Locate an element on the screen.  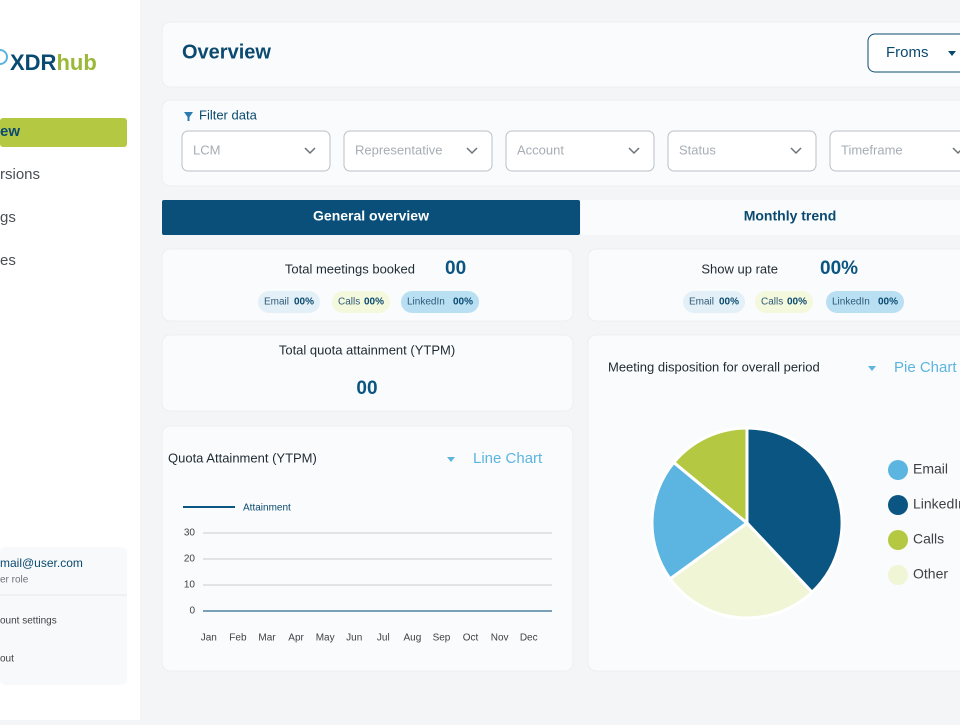
tab-active is located at coordinates (371, 217).